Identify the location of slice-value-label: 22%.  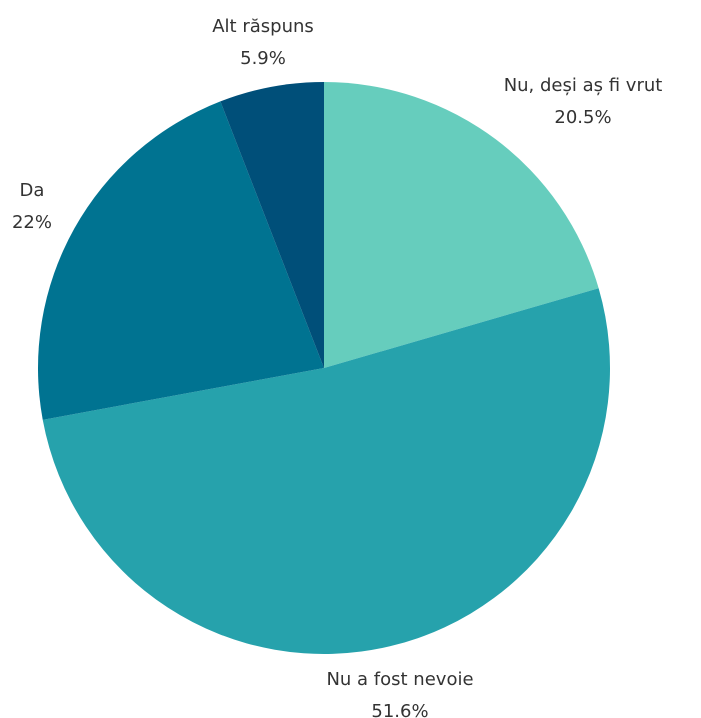
(32, 222).